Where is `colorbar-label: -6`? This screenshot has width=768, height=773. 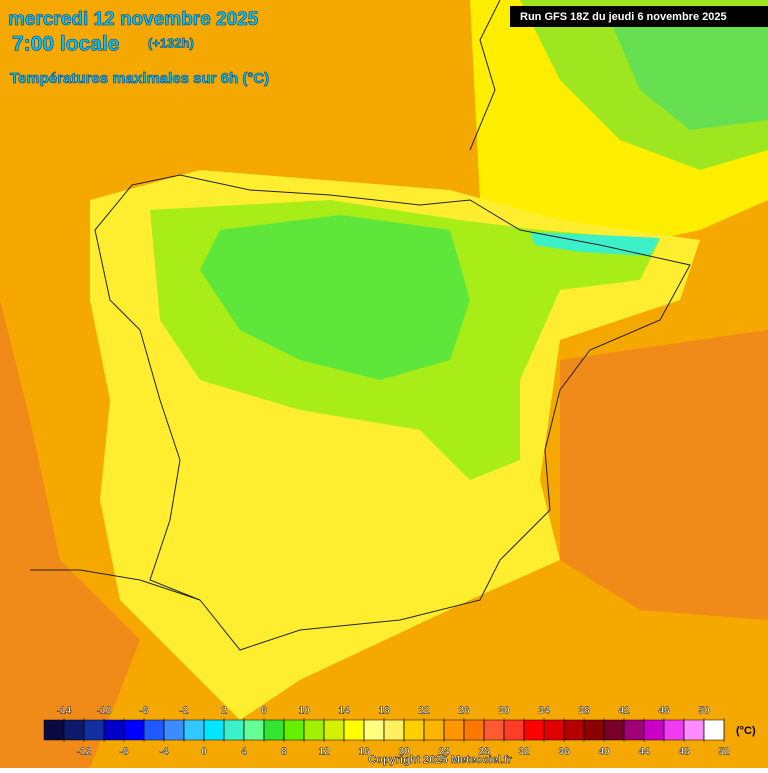
colorbar-label: -6 is located at coordinates (144, 711).